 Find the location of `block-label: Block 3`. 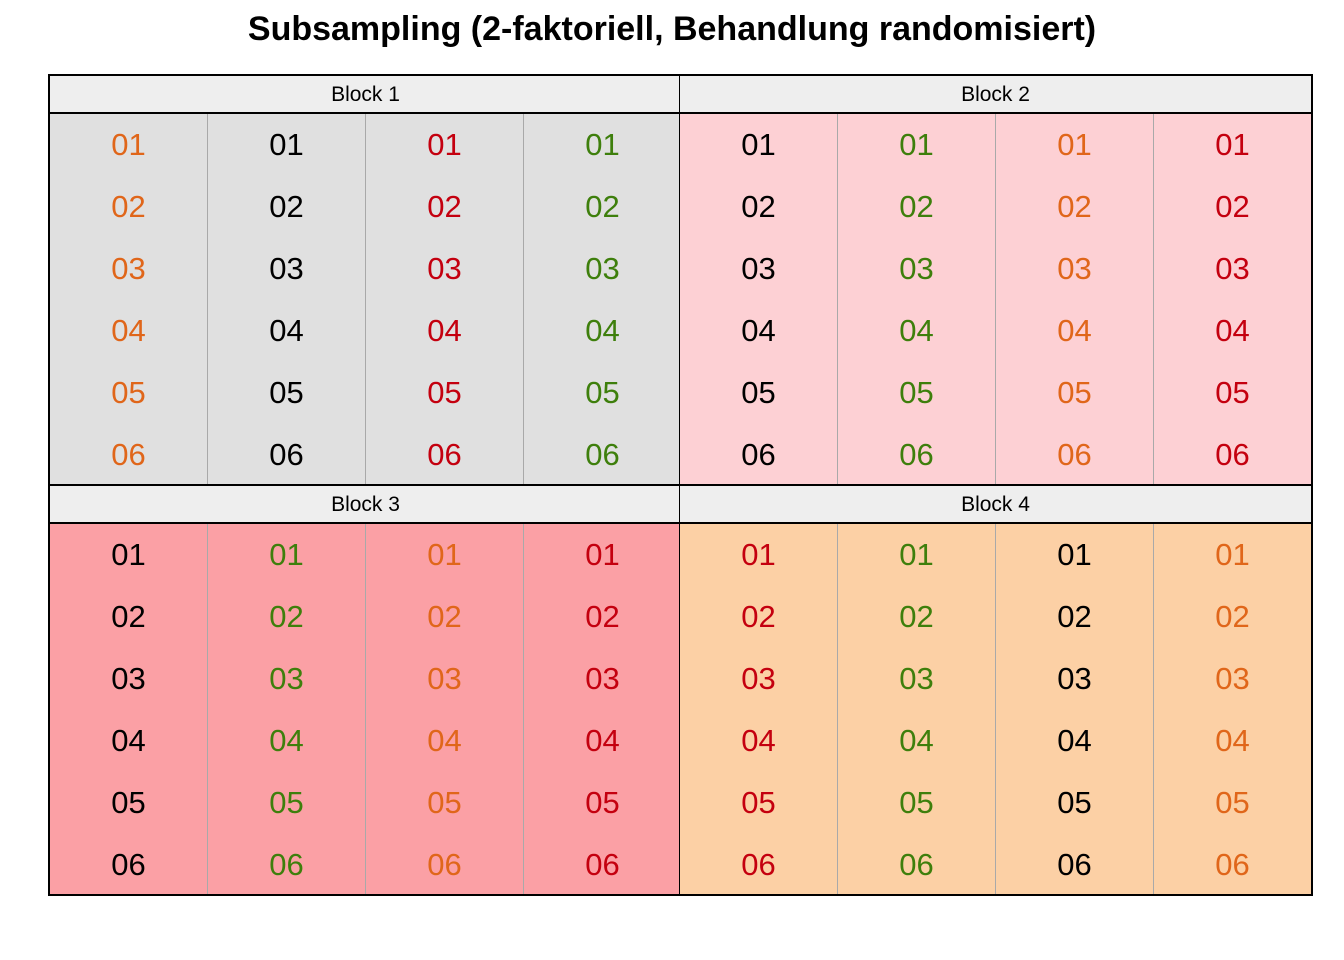

block-label: Block 3 is located at coordinates (365, 505).